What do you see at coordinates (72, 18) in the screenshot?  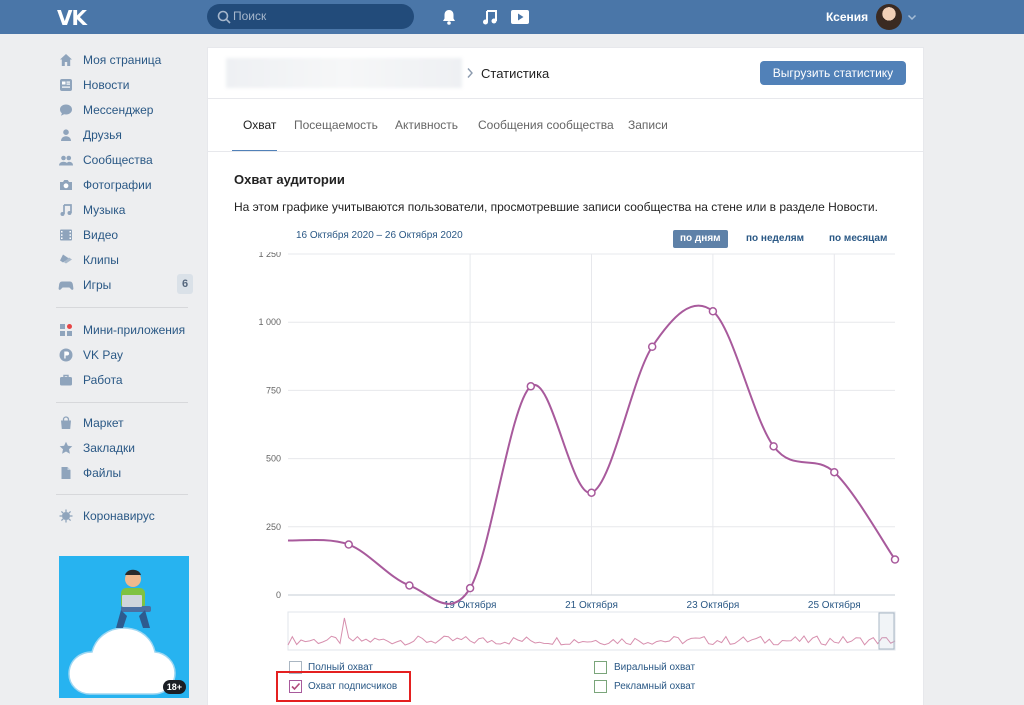 I see `vk-logo: VK` at bounding box center [72, 18].